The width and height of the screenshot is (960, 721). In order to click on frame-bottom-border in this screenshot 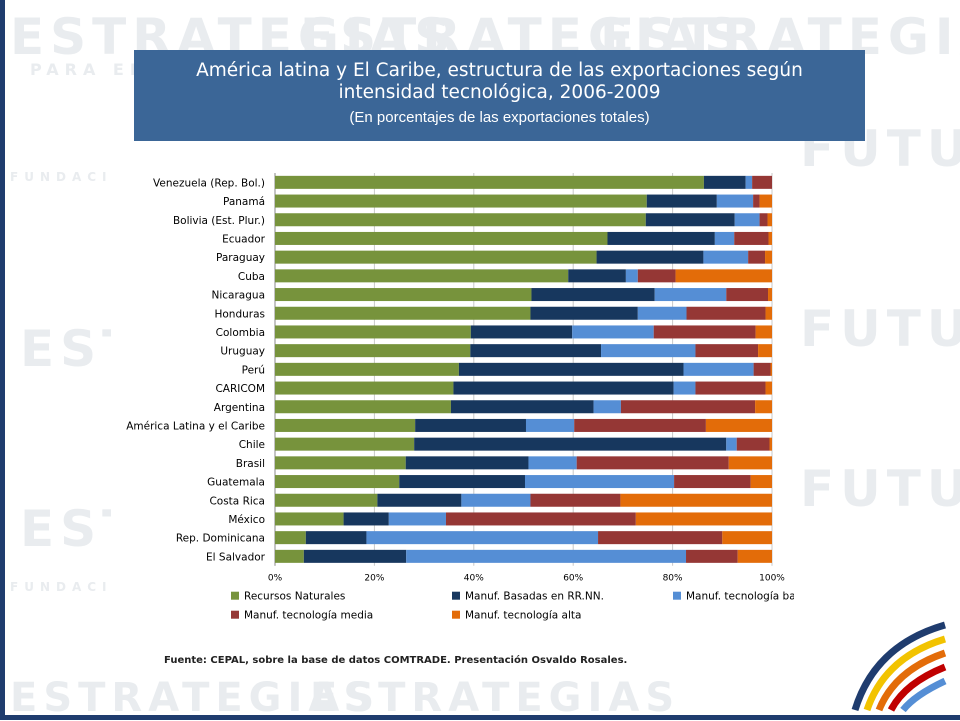, I will do `click(480, 717)`.